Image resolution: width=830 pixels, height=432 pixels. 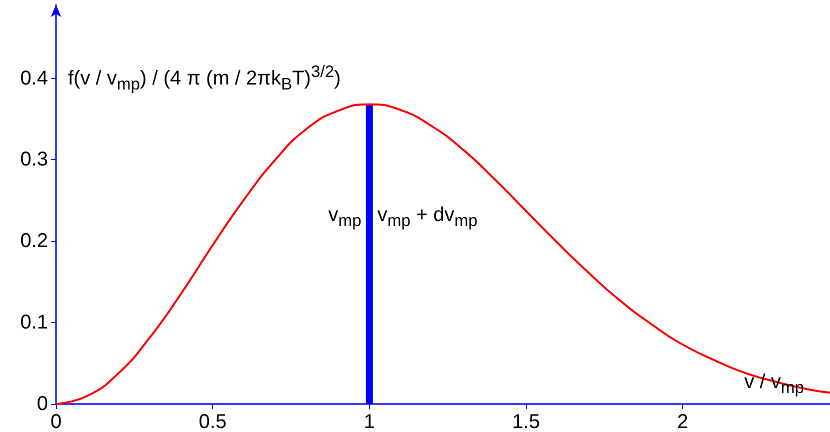 I want to click on x-tick-label: 0, so click(x=56, y=421).